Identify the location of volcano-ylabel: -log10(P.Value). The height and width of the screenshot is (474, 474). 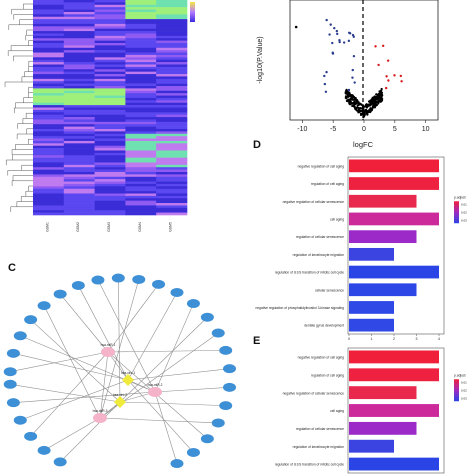
(260, 59).